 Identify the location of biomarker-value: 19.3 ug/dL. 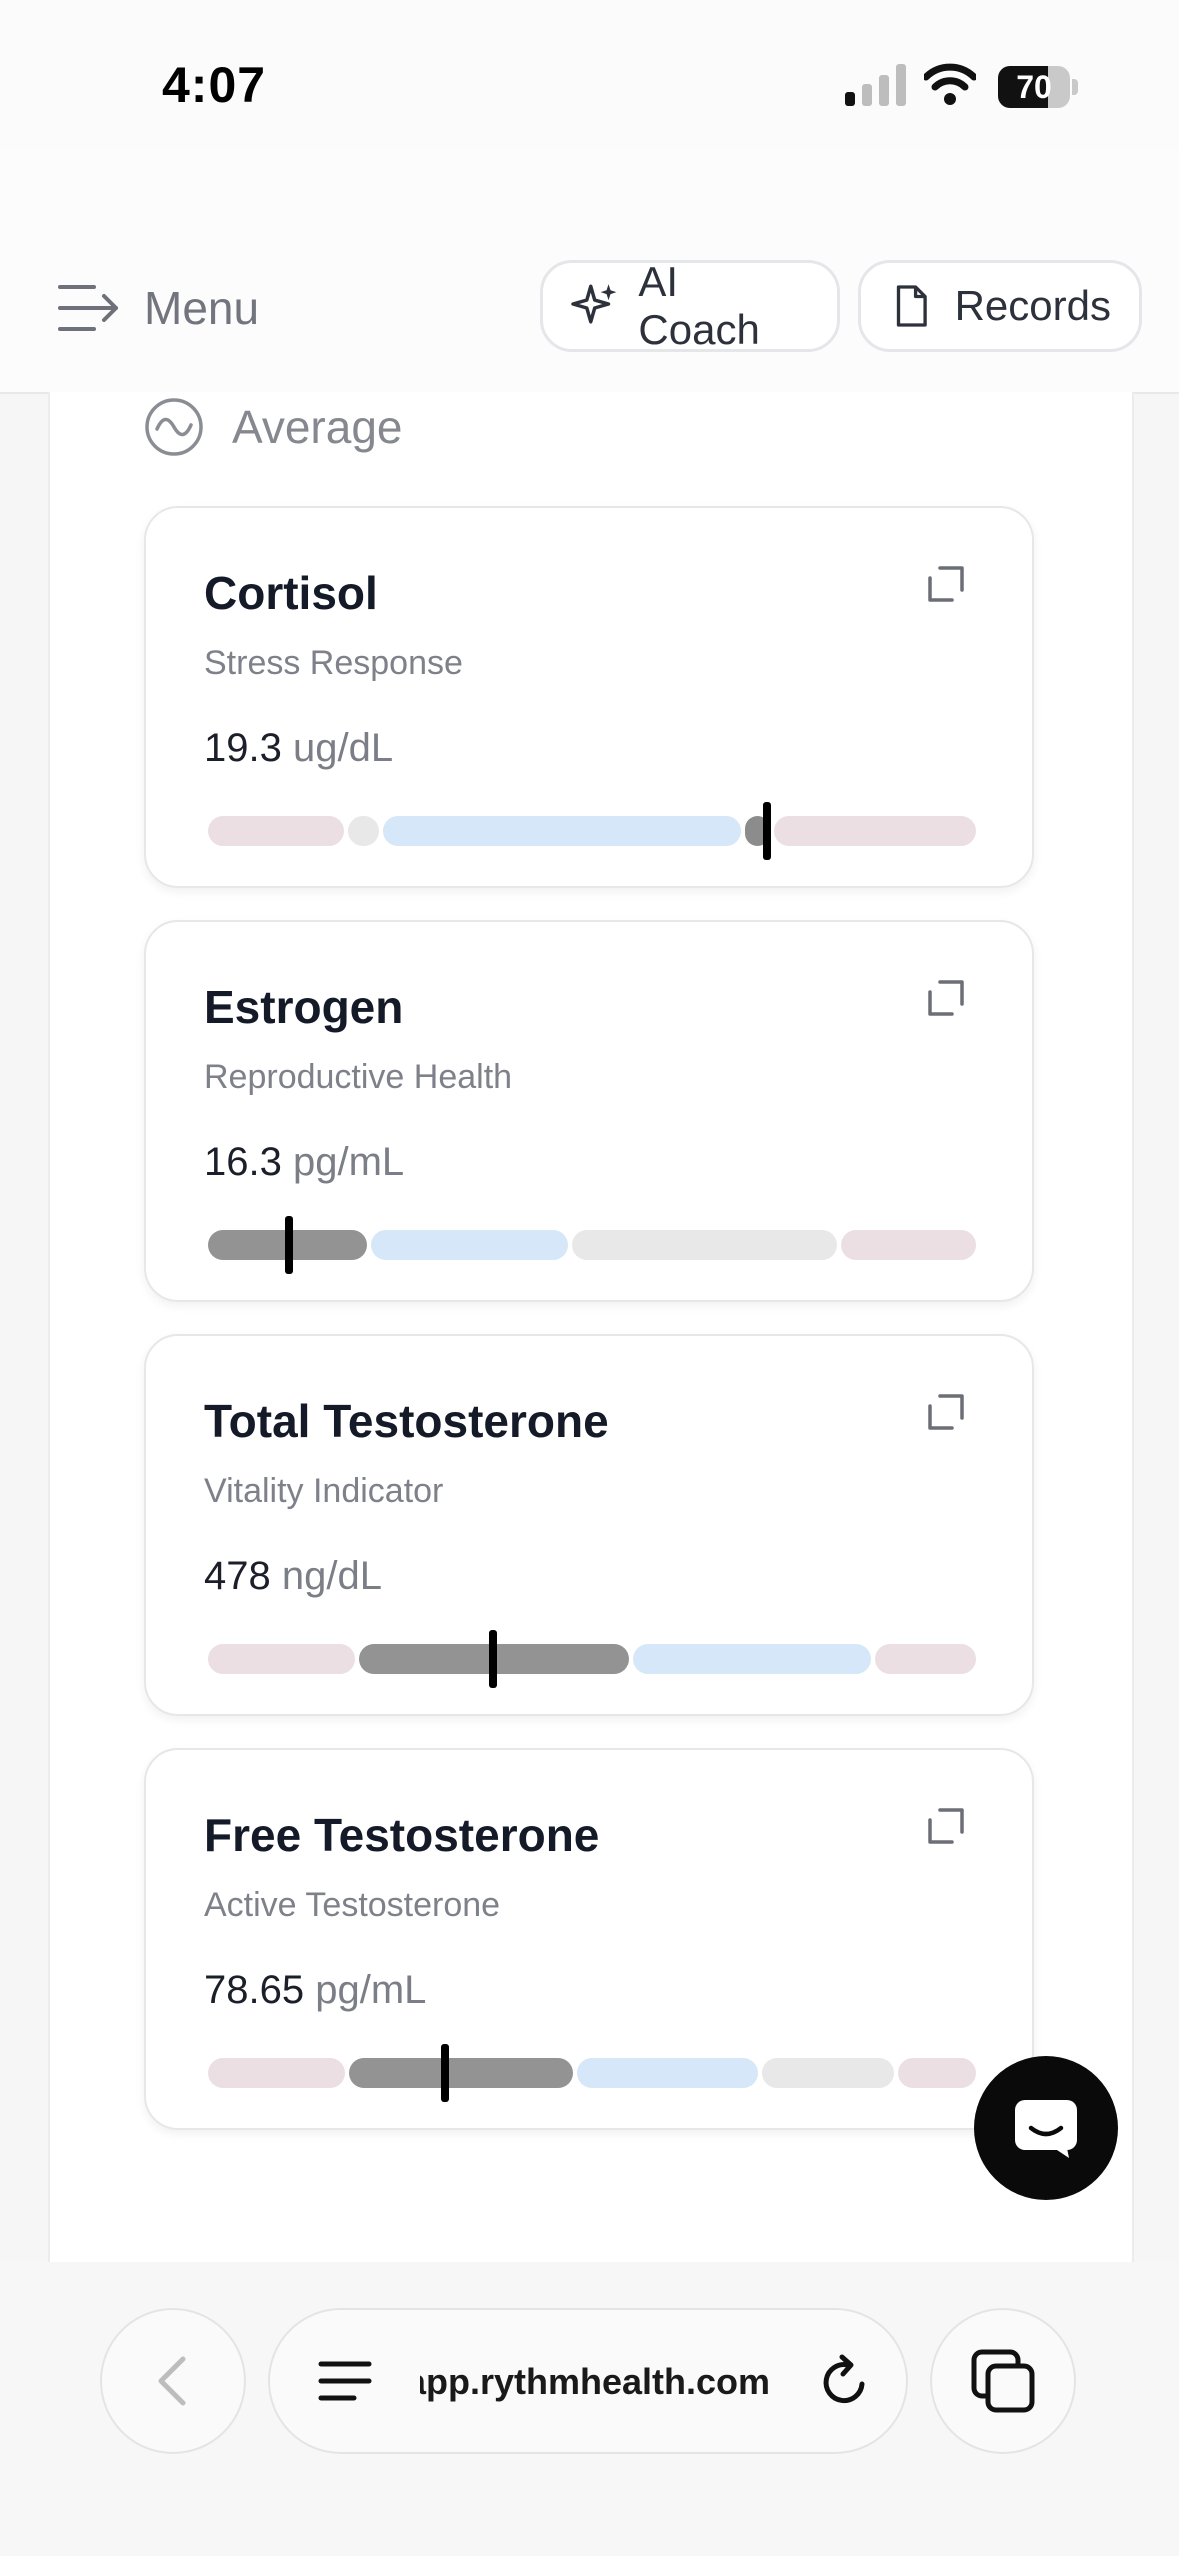
(298, 748).